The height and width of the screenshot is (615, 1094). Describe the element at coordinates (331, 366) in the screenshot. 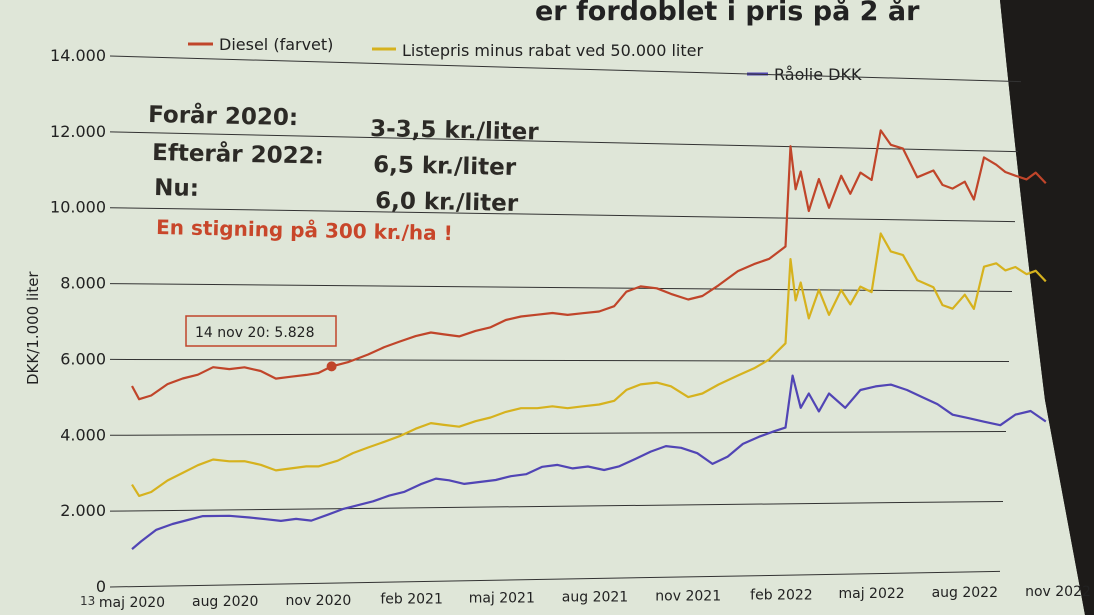

I see `callout-marker-diesel` at that location.